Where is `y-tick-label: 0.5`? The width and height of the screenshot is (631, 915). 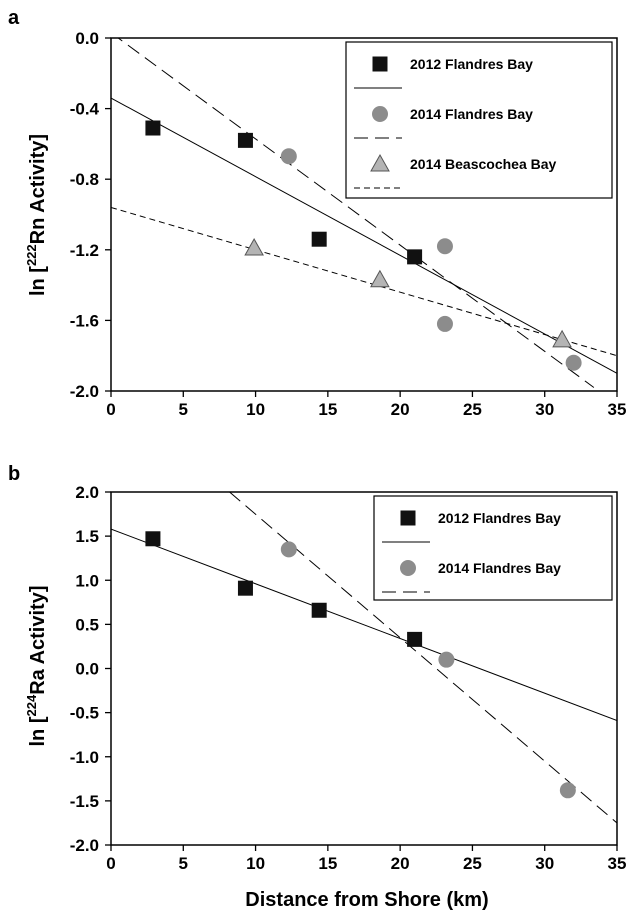 y-tick-label: 0.5 is located at coordinates (87, 624).